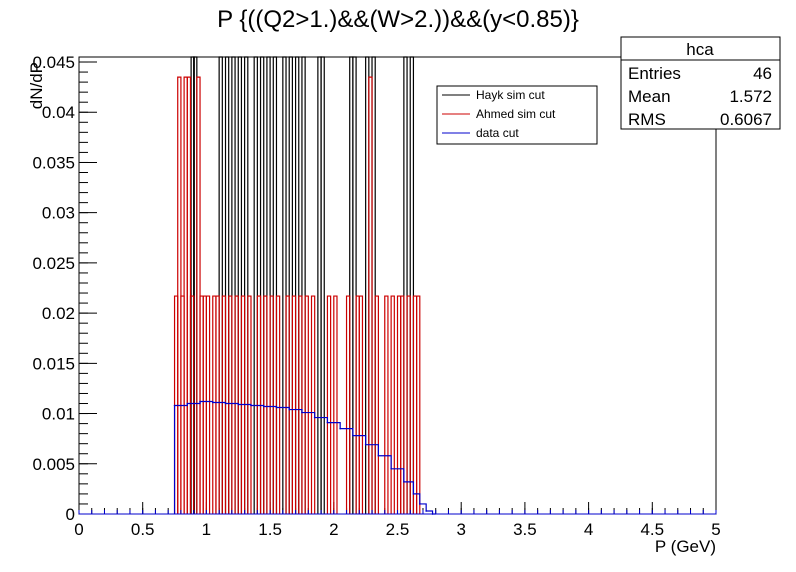  I want to click on x-tick-label: 0.5, so click(143, 529).